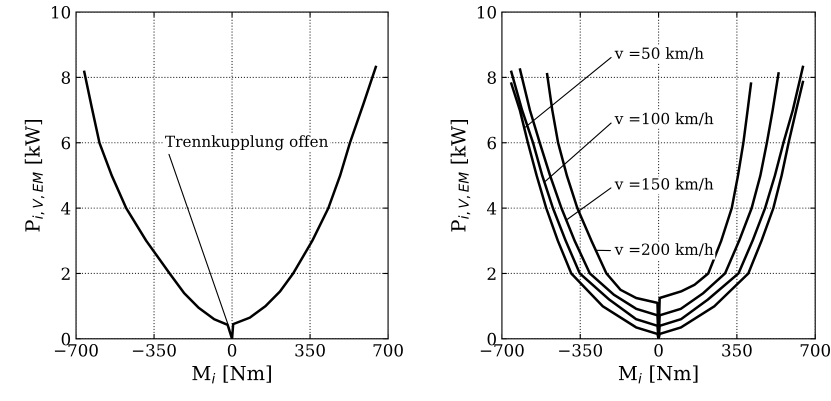 The image size is (831, 401). I want to click on annotation: v =150 km/h, so click(664, 184).